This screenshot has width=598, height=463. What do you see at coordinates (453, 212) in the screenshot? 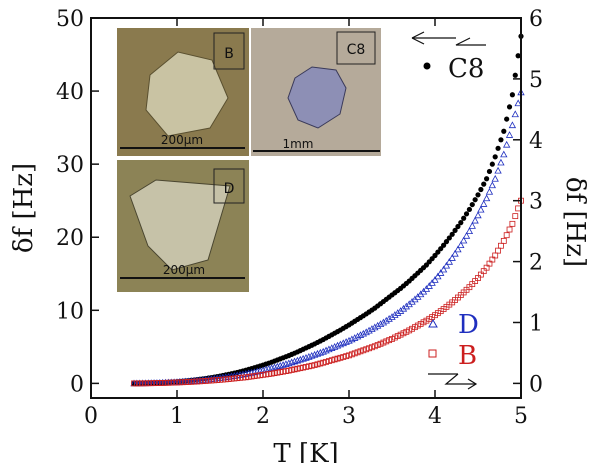
I see `legend: C8 D B` at bounding box center [453, 212].